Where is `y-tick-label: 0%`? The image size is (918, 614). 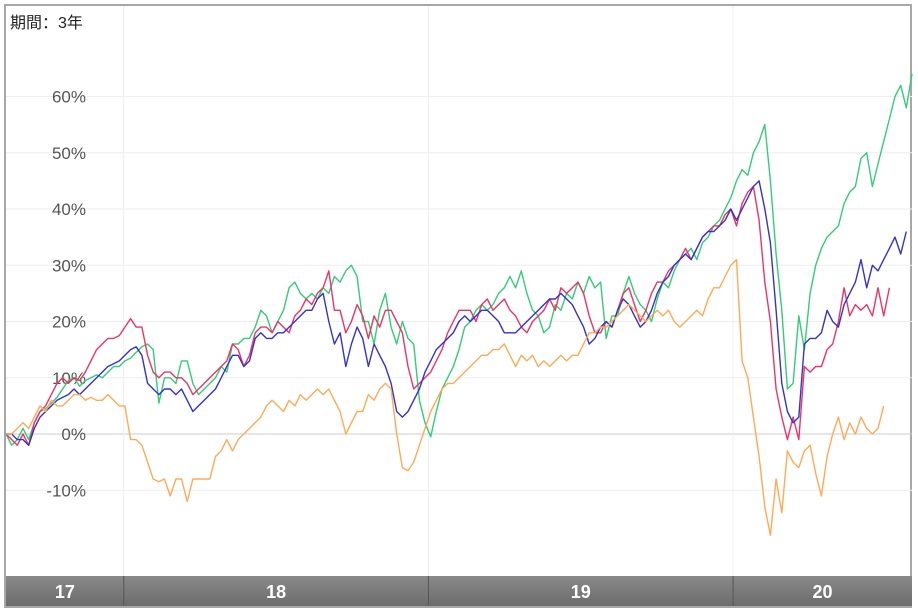 y-tick-label: 0% is located at coordinates (73, 434).